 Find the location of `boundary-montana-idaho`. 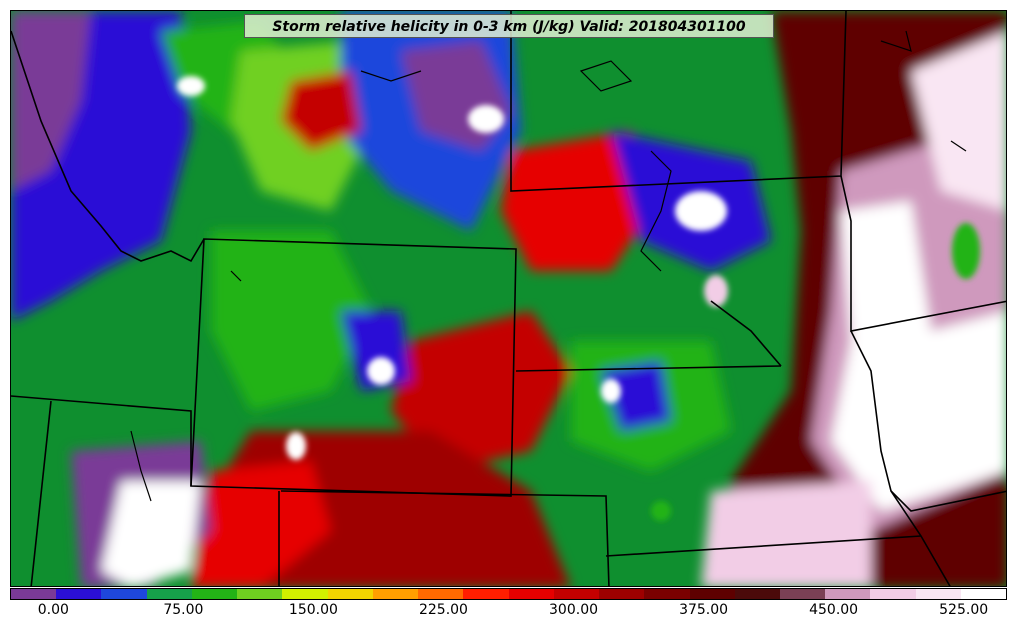

boundary-montana-idaho is located at coordinates (108, 146).